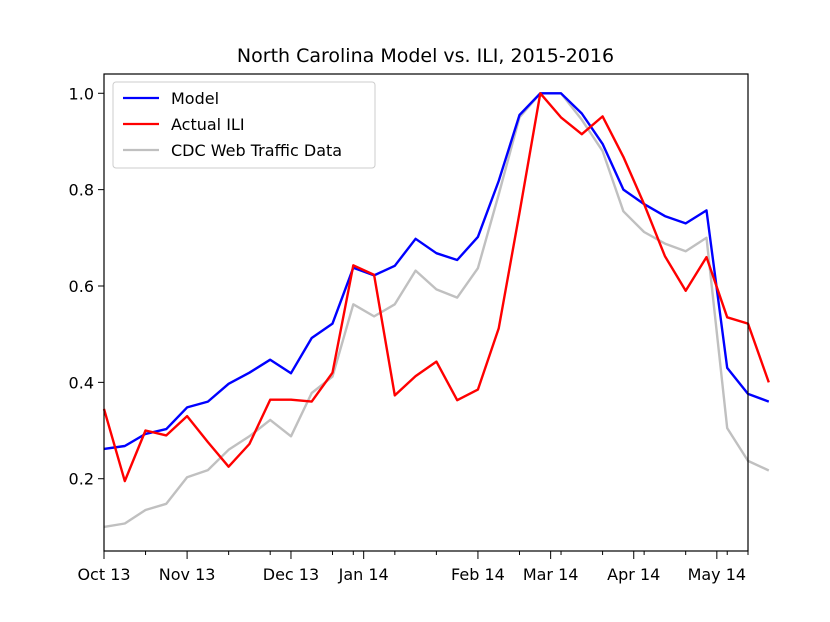 The image size is (830, 622). I want to click on legend: Model Actual ILI CDC Web Traffic Data, so click(244, 125).